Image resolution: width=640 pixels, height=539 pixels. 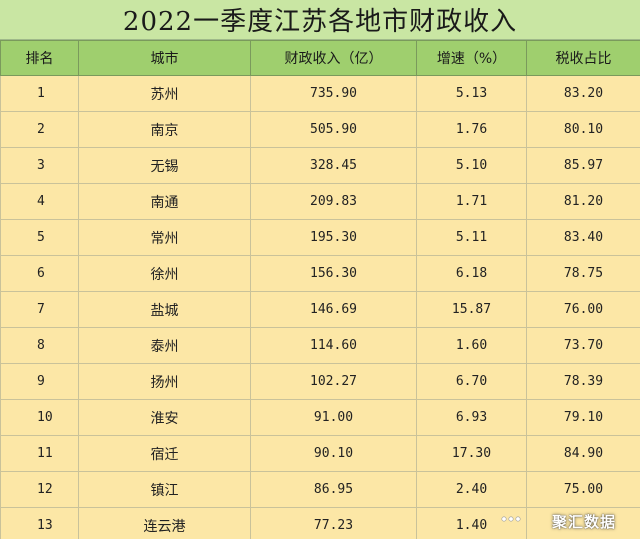 I want to click on rank-cell: 13, so click(x=39, y=523).